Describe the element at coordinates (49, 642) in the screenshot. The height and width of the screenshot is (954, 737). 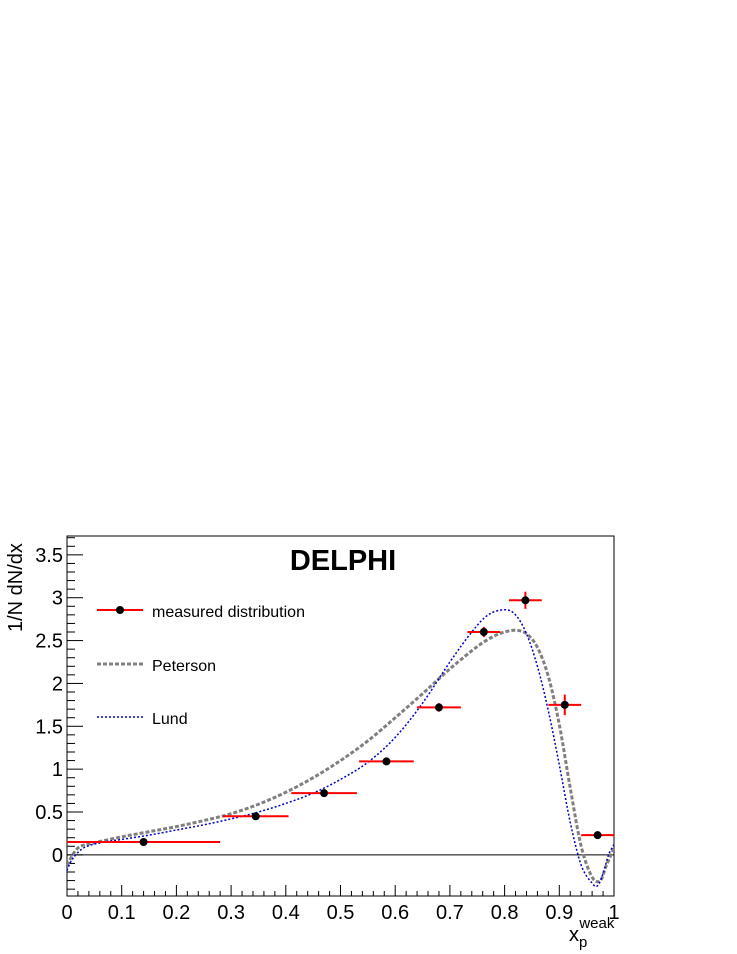
I see `y-tick-label: 2.5` at that location.